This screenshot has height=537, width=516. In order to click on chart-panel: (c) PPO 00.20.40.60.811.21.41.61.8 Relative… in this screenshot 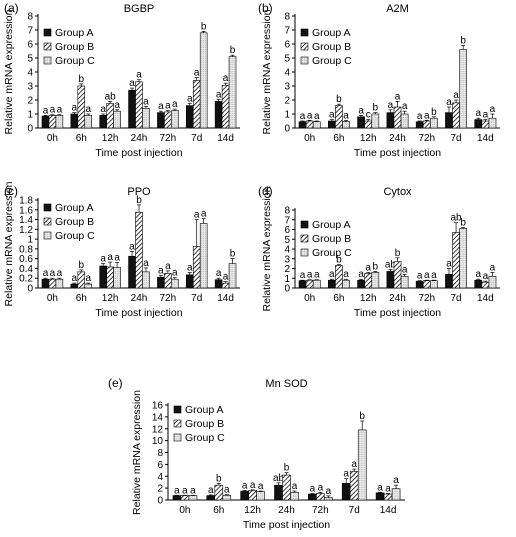, I will do `click(121, 250)`.